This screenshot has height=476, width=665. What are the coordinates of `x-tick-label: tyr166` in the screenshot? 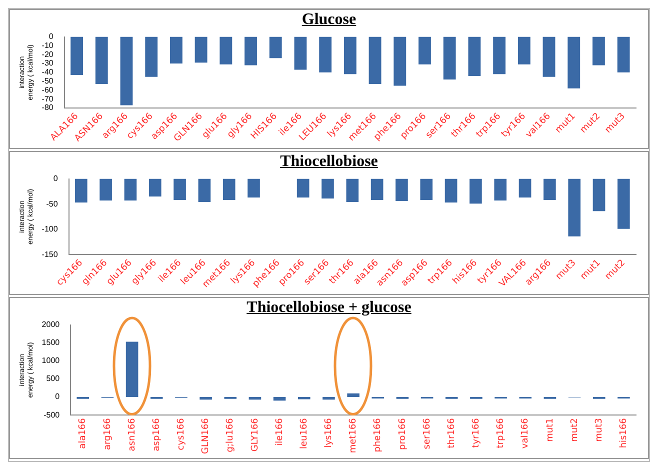 It's located at (477, 433).